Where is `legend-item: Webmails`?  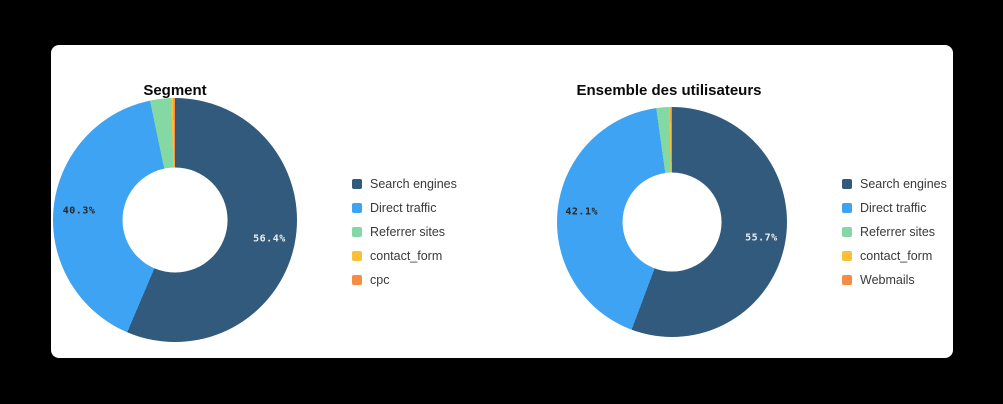
legend-item: Webmails is located at coordinates (894, 280).